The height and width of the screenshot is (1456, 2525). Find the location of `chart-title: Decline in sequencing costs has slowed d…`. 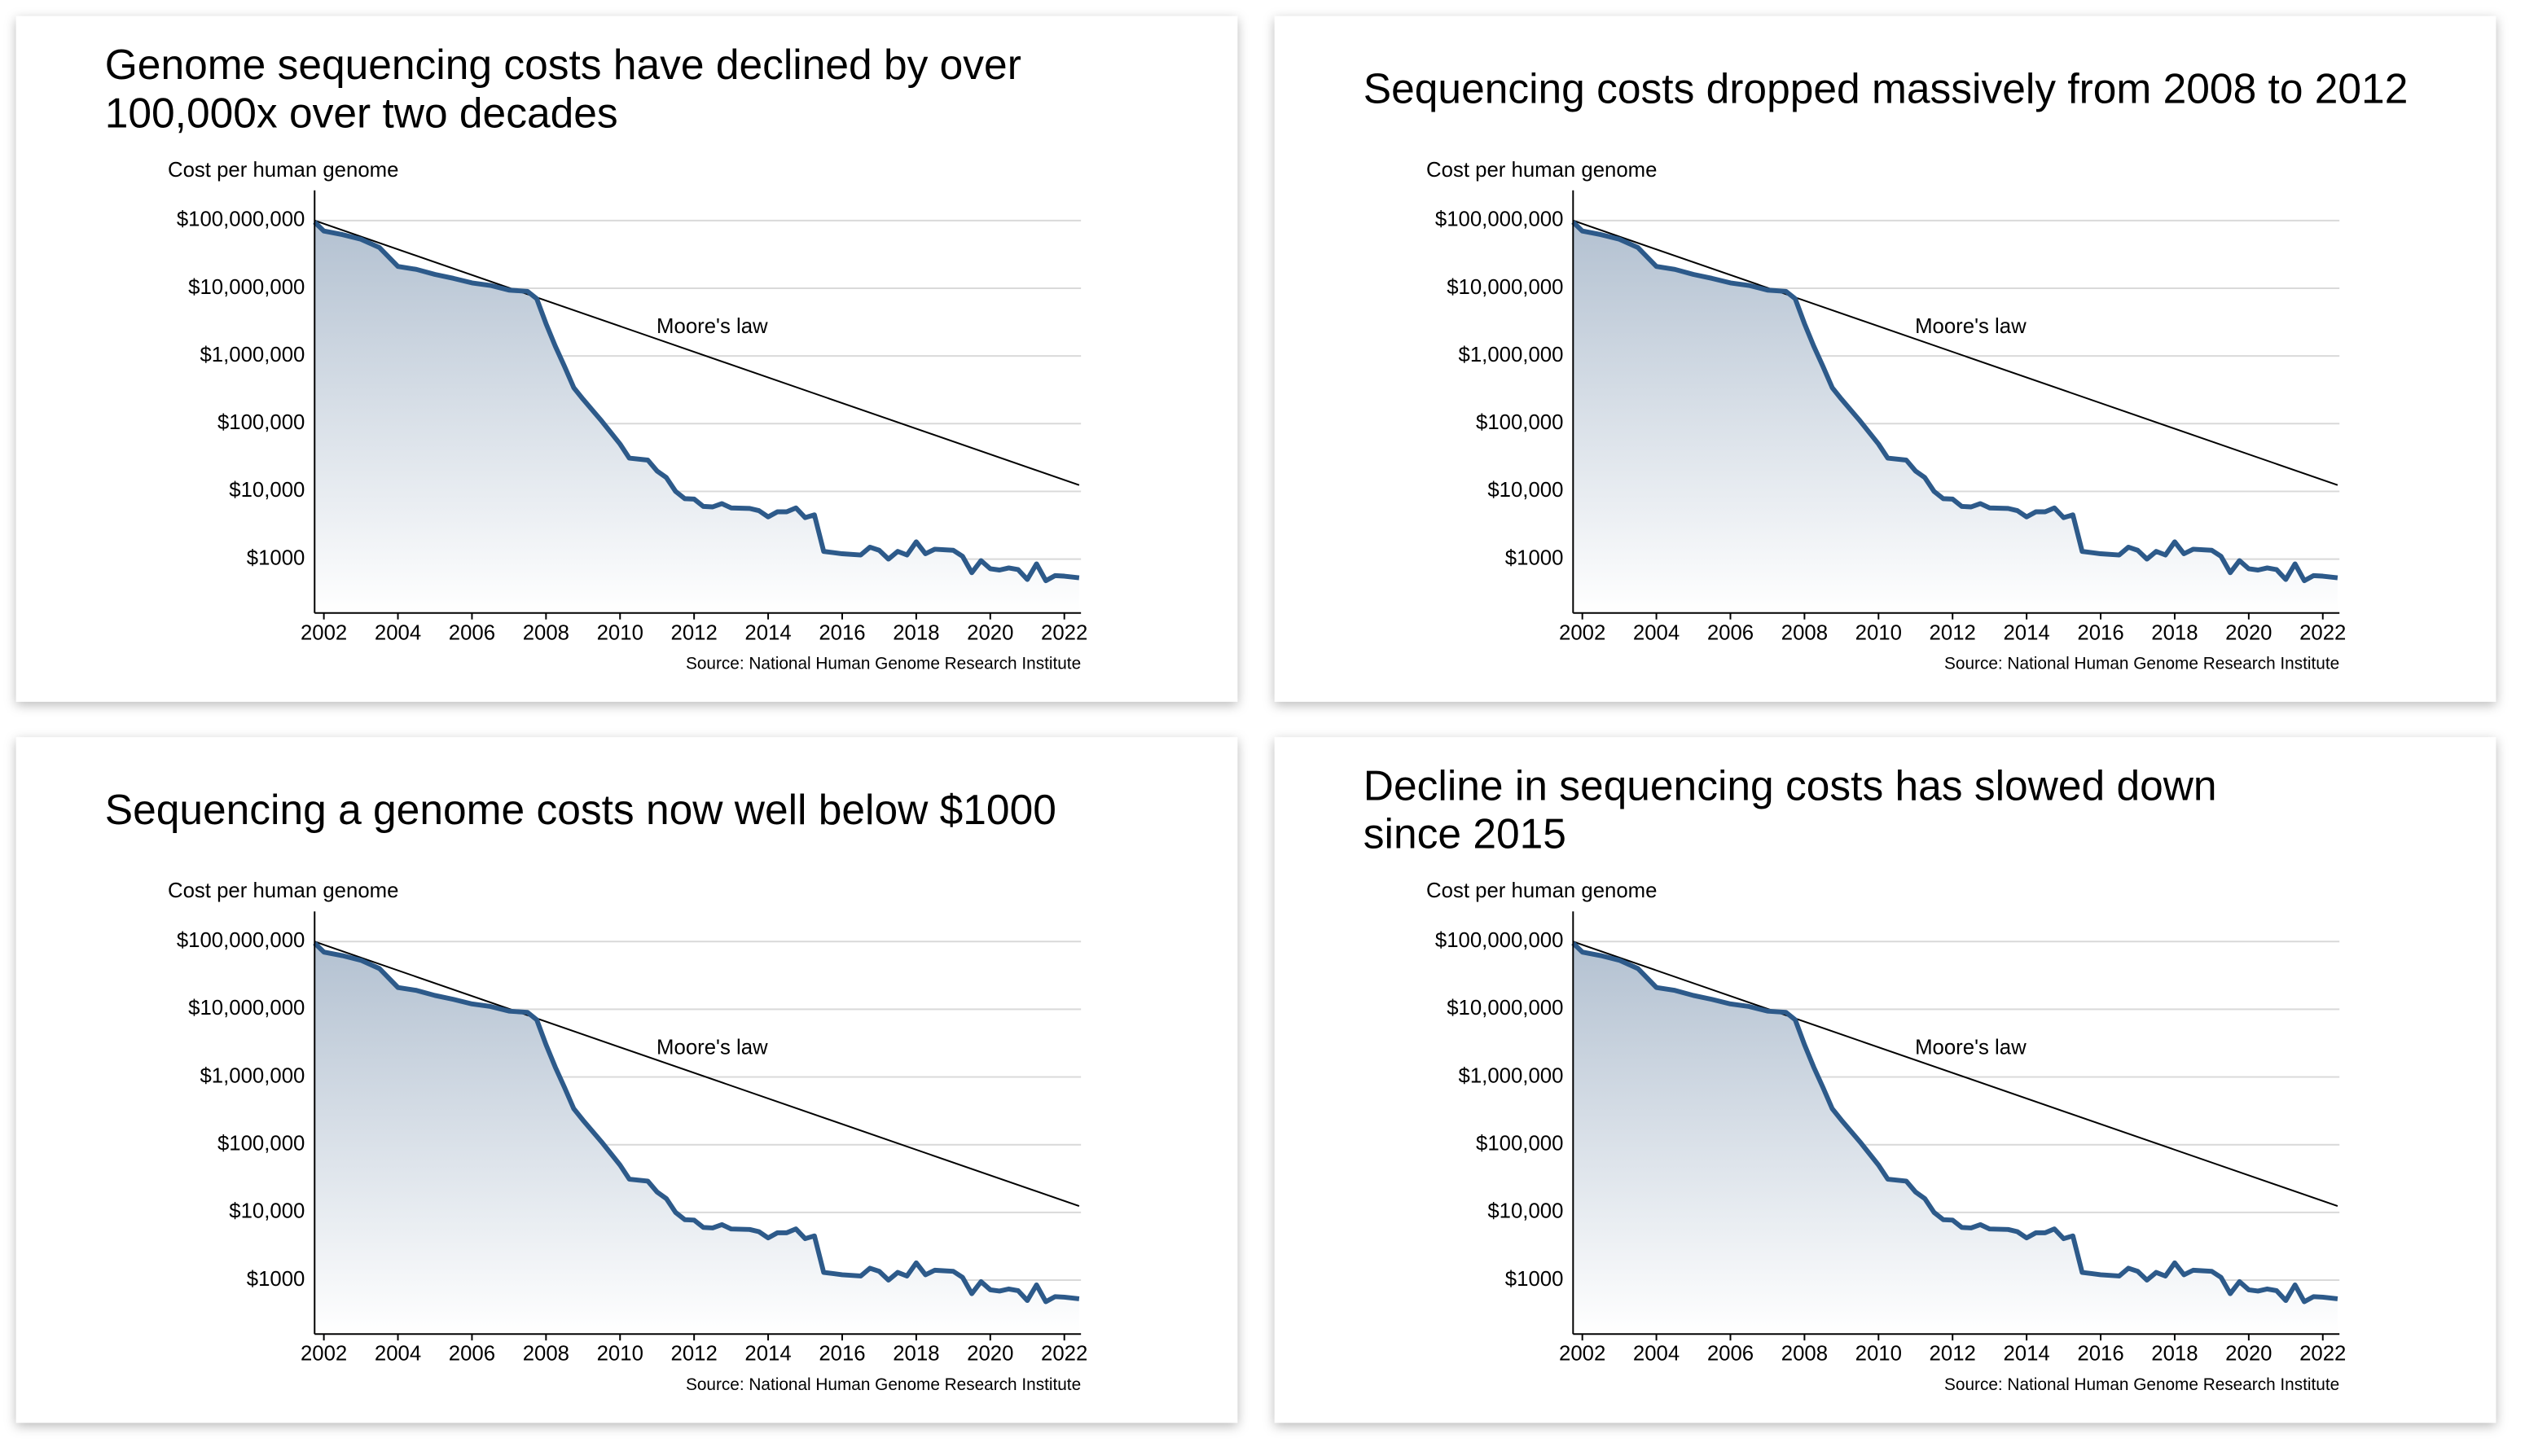

chart-title: Decline in sequencing costs has slowed d… is located at coordinates (1790, 785).